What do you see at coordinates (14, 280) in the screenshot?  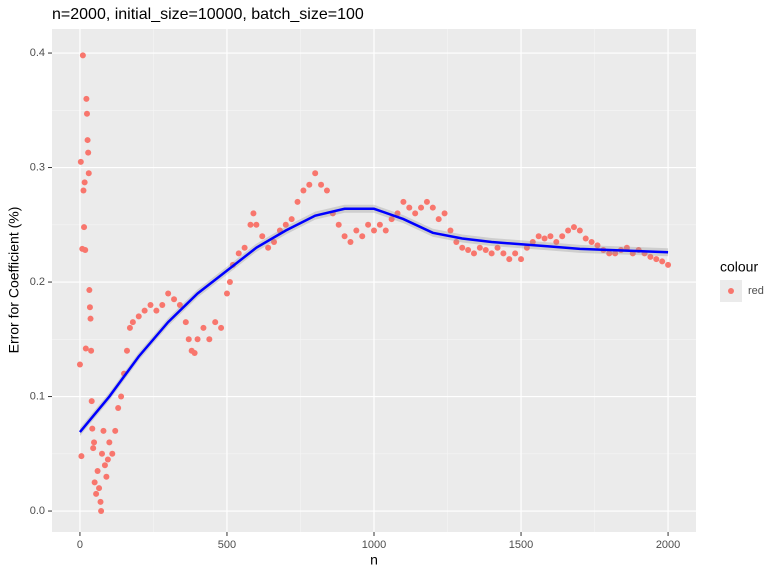 I see `y-axis-title: Error for Coefficient (%)` at bounding box center [14, 280].